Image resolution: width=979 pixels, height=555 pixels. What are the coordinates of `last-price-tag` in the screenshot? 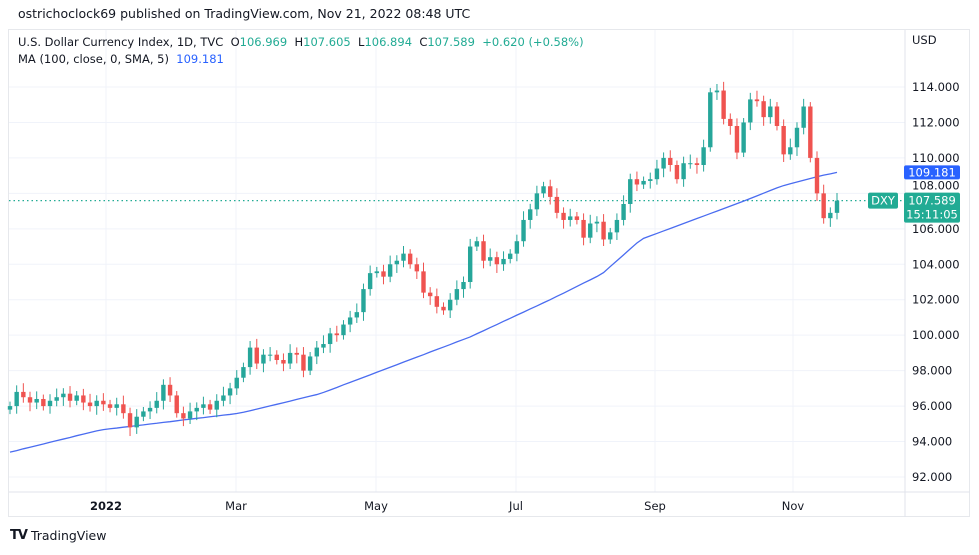 It's located at (932, 207).